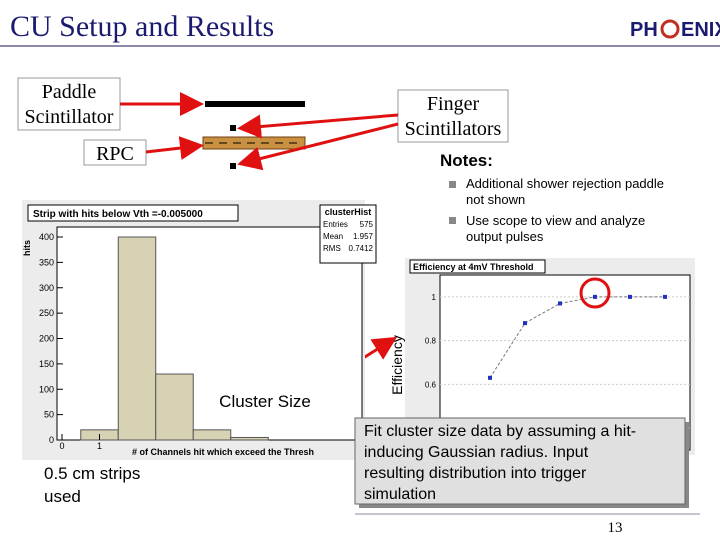  Describe the element at coordinates (434, 297) in the screenshot. I see `y-tick-label: 1` at that location.